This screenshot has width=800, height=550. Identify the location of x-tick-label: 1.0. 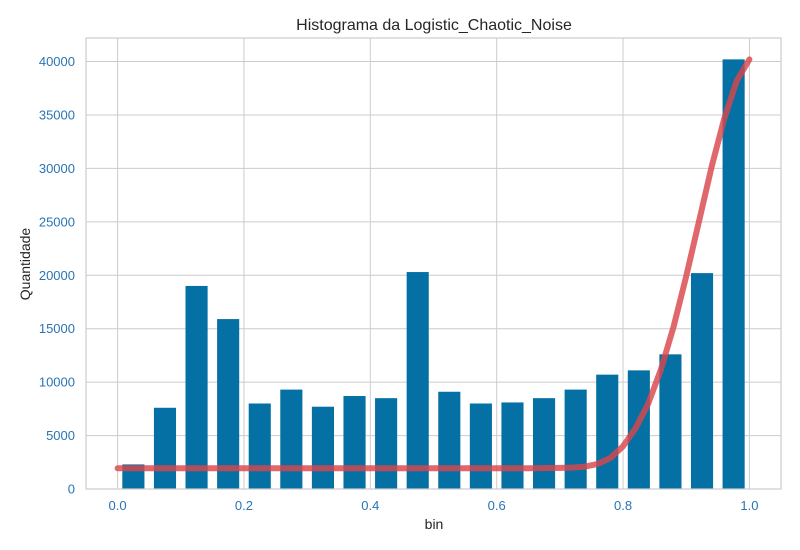
(749, 505).